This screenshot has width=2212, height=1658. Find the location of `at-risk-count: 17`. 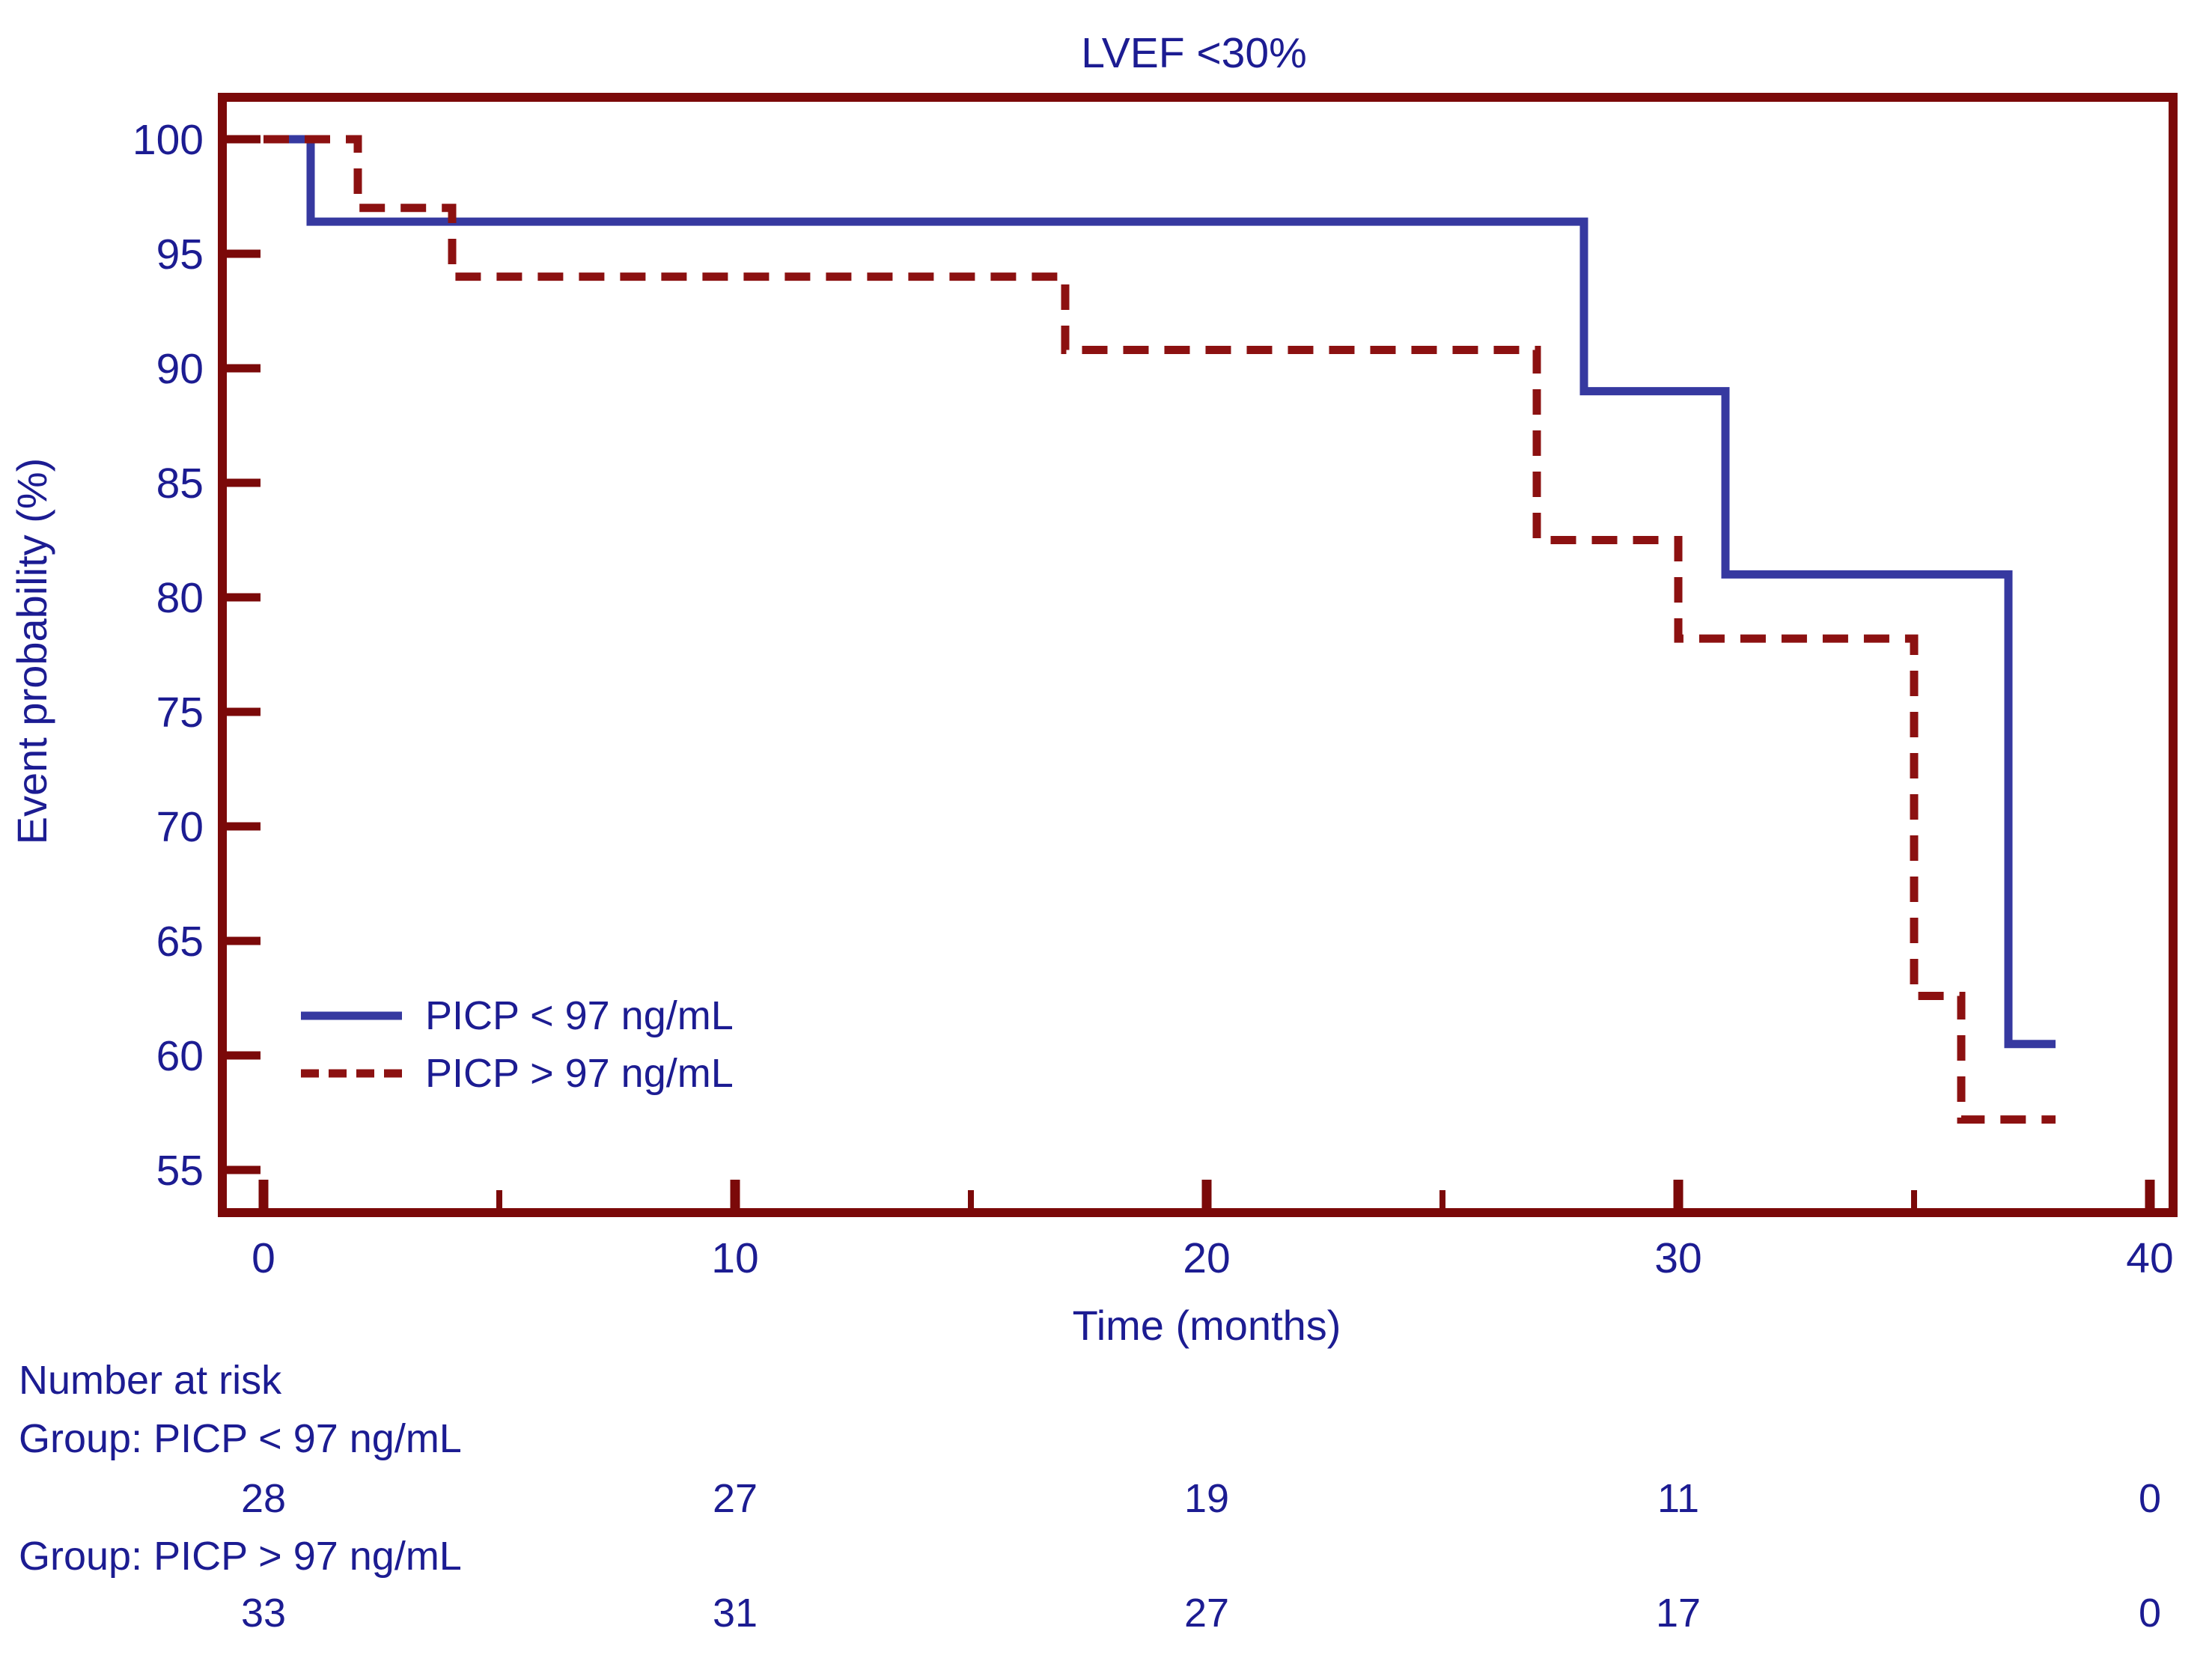

at-risk-count: 17 is located at coordinates (1678, 1614).